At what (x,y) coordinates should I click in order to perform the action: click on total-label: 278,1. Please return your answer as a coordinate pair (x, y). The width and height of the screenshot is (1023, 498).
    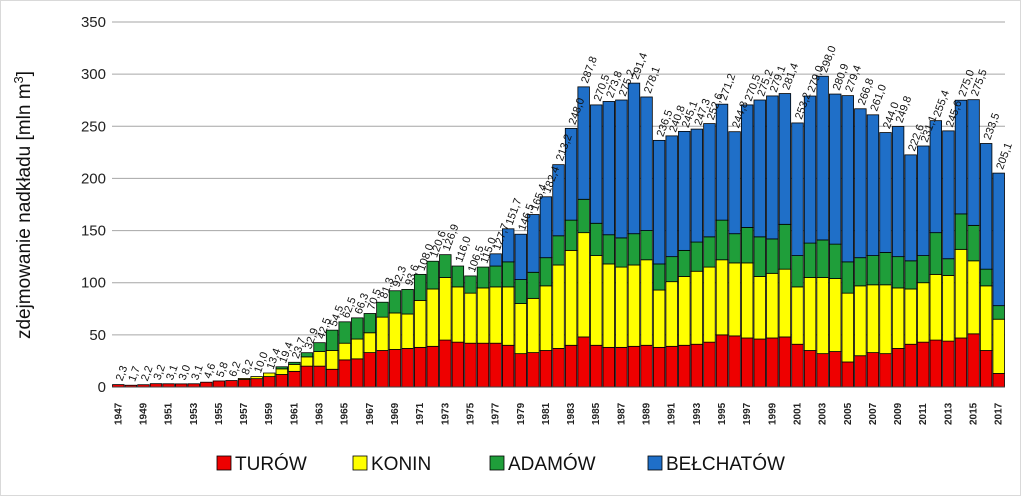
    Looking at the image, I should click on (652, 80).